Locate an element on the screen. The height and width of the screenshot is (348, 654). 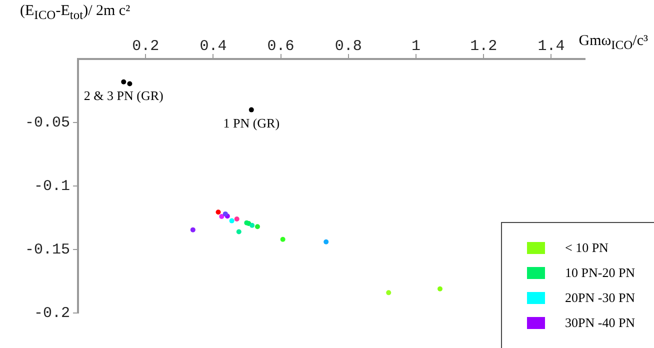
y-tick-label: -0.05 is located at coordinates (47, 123).